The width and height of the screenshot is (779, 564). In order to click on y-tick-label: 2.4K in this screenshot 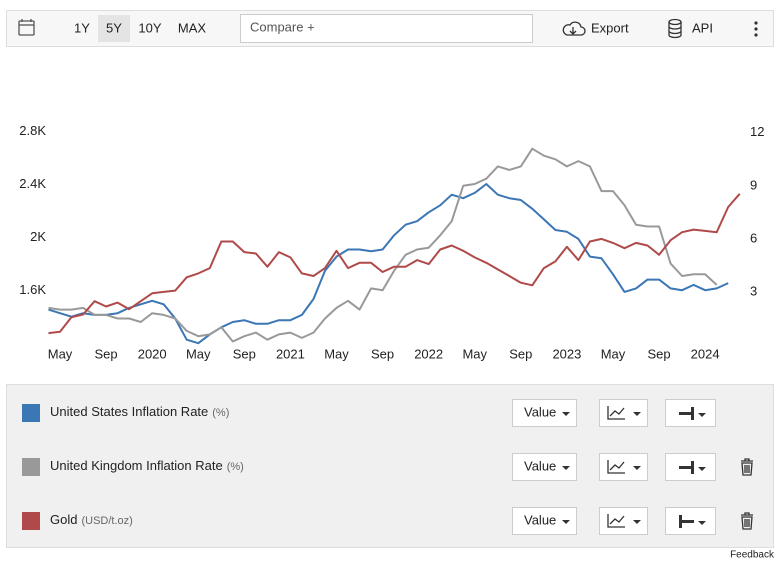, I will do `click(32, 183)`.